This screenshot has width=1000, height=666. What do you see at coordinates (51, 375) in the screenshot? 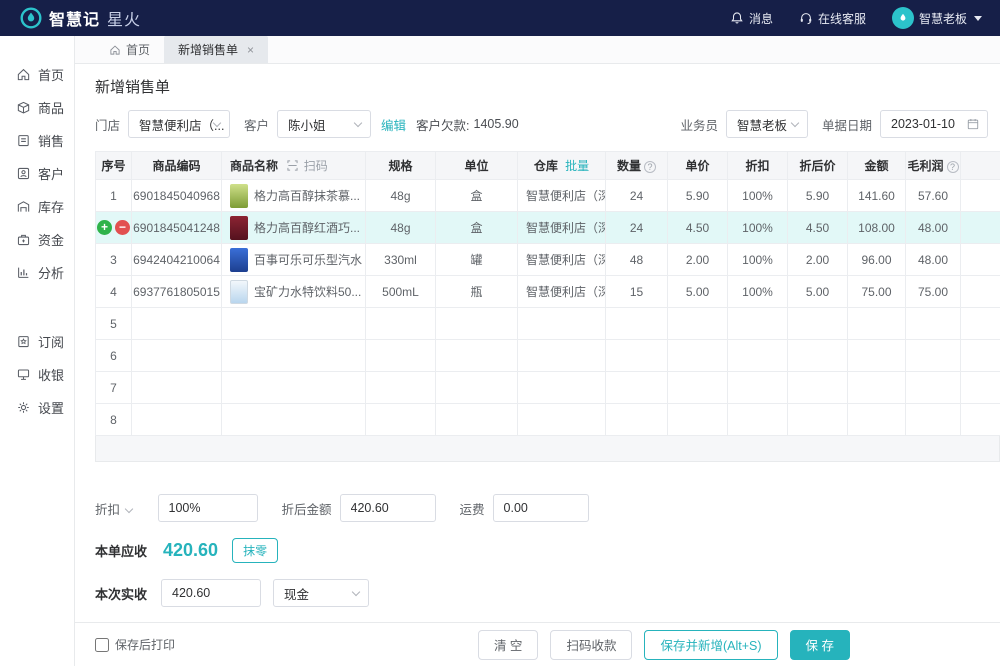
I see `sidebar-item-label: 收银` at bounding box center [51, 375].